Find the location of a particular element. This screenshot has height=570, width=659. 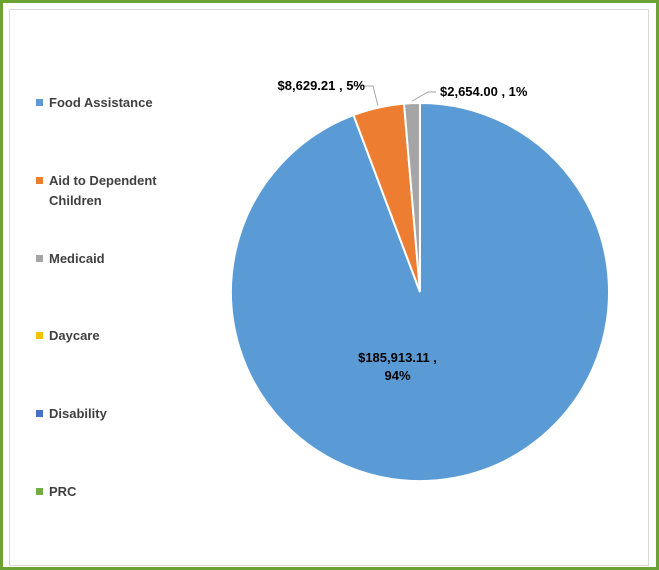

data-label: $8,629.21 , 5% is located at coordinates (321, 85).